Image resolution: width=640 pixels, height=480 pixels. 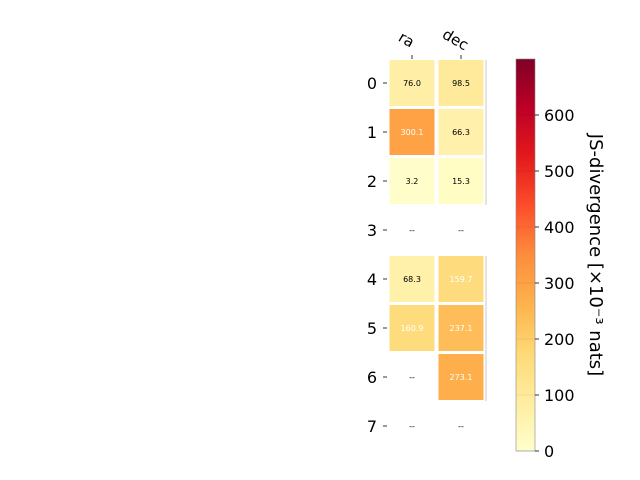 What do you see at coordinates (559, 395) in the screenshot?
I see `colorbar-tick-label: 100` at bounding box center [559, 395].